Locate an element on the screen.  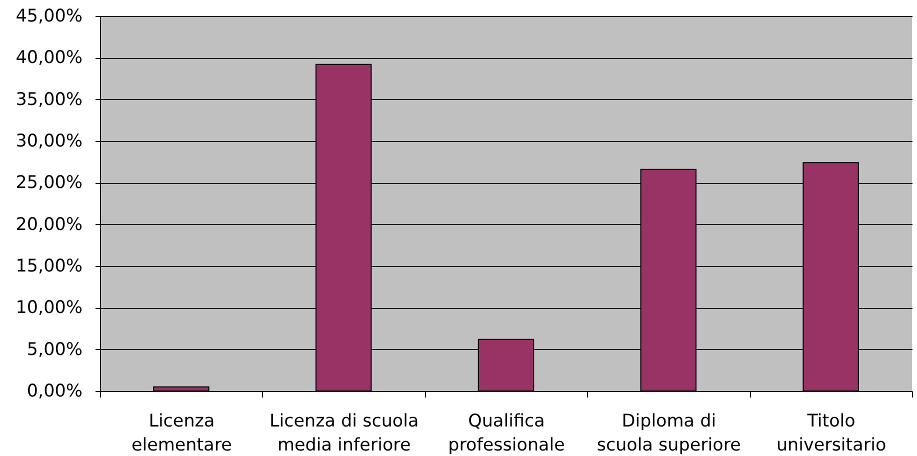
y-tick-label: 35,00% is located at coordinates (49, 100).